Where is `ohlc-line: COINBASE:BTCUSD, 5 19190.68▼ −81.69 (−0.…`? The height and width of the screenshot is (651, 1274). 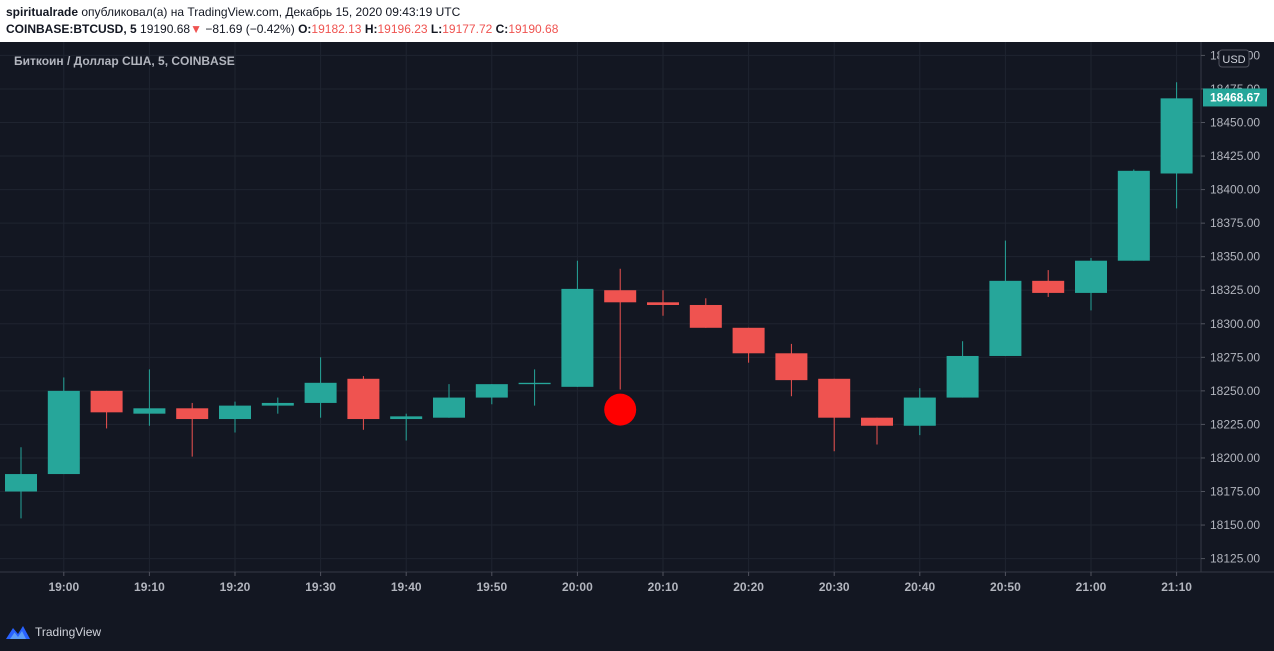
ohlc-line: COINBASE:BTCUSD, 5 19190.68▼ −81.69 (−0.… is located at coordinates (282, 29).